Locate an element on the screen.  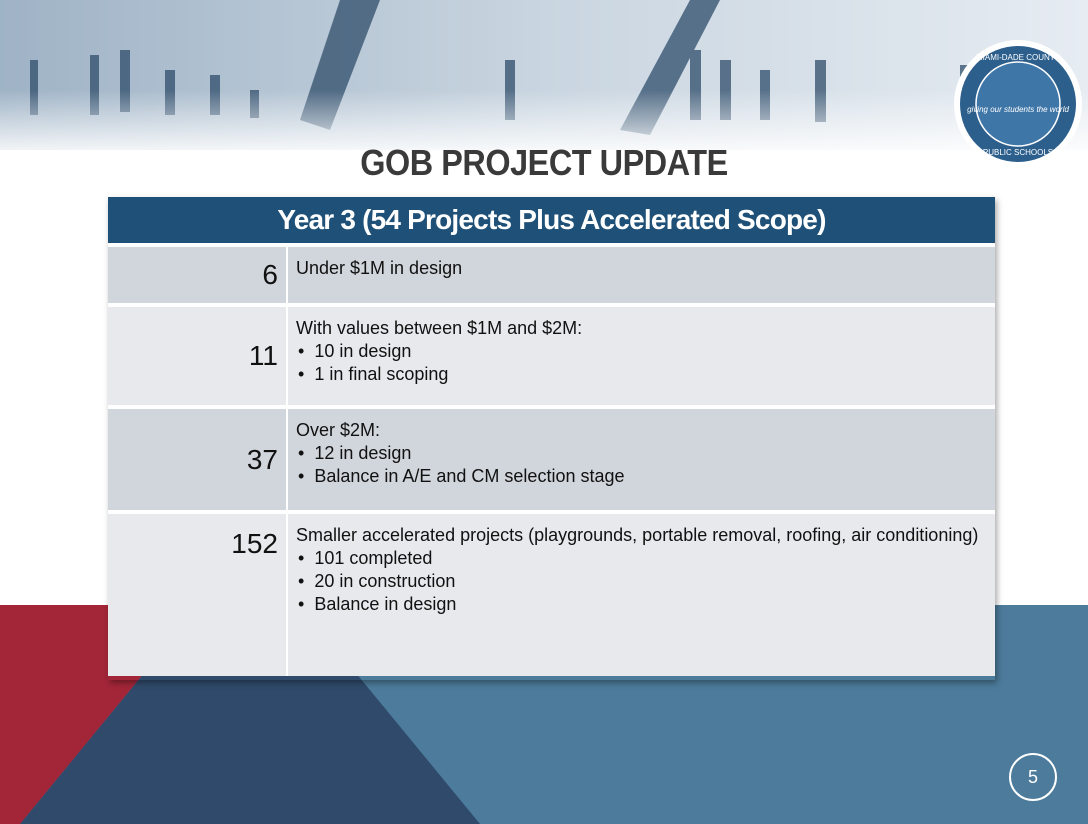
bullet: 1 in final scoping is located at coordinates (641, 374).